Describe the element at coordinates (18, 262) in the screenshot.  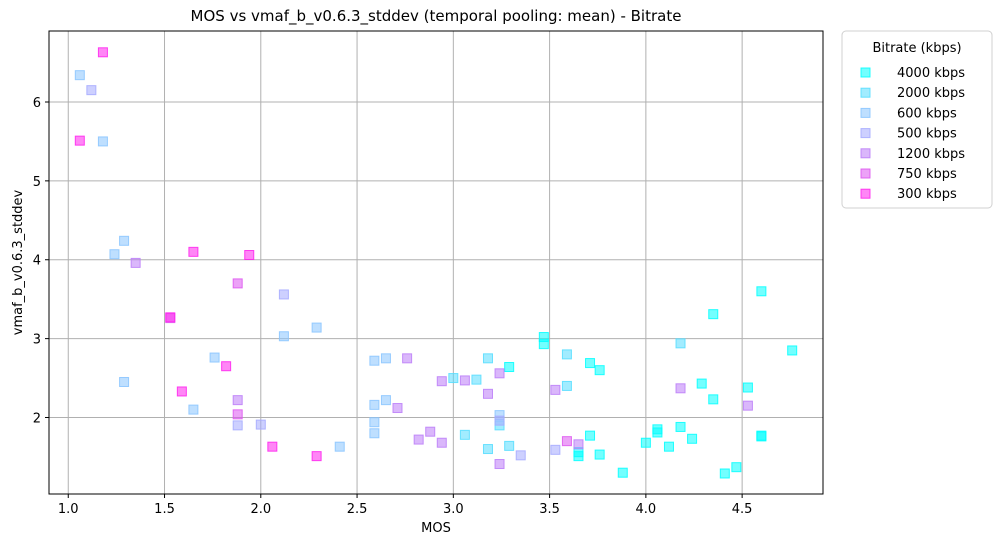
I see `y-axis-title: vmaf_b_v0.6.3_stddev` at that location.